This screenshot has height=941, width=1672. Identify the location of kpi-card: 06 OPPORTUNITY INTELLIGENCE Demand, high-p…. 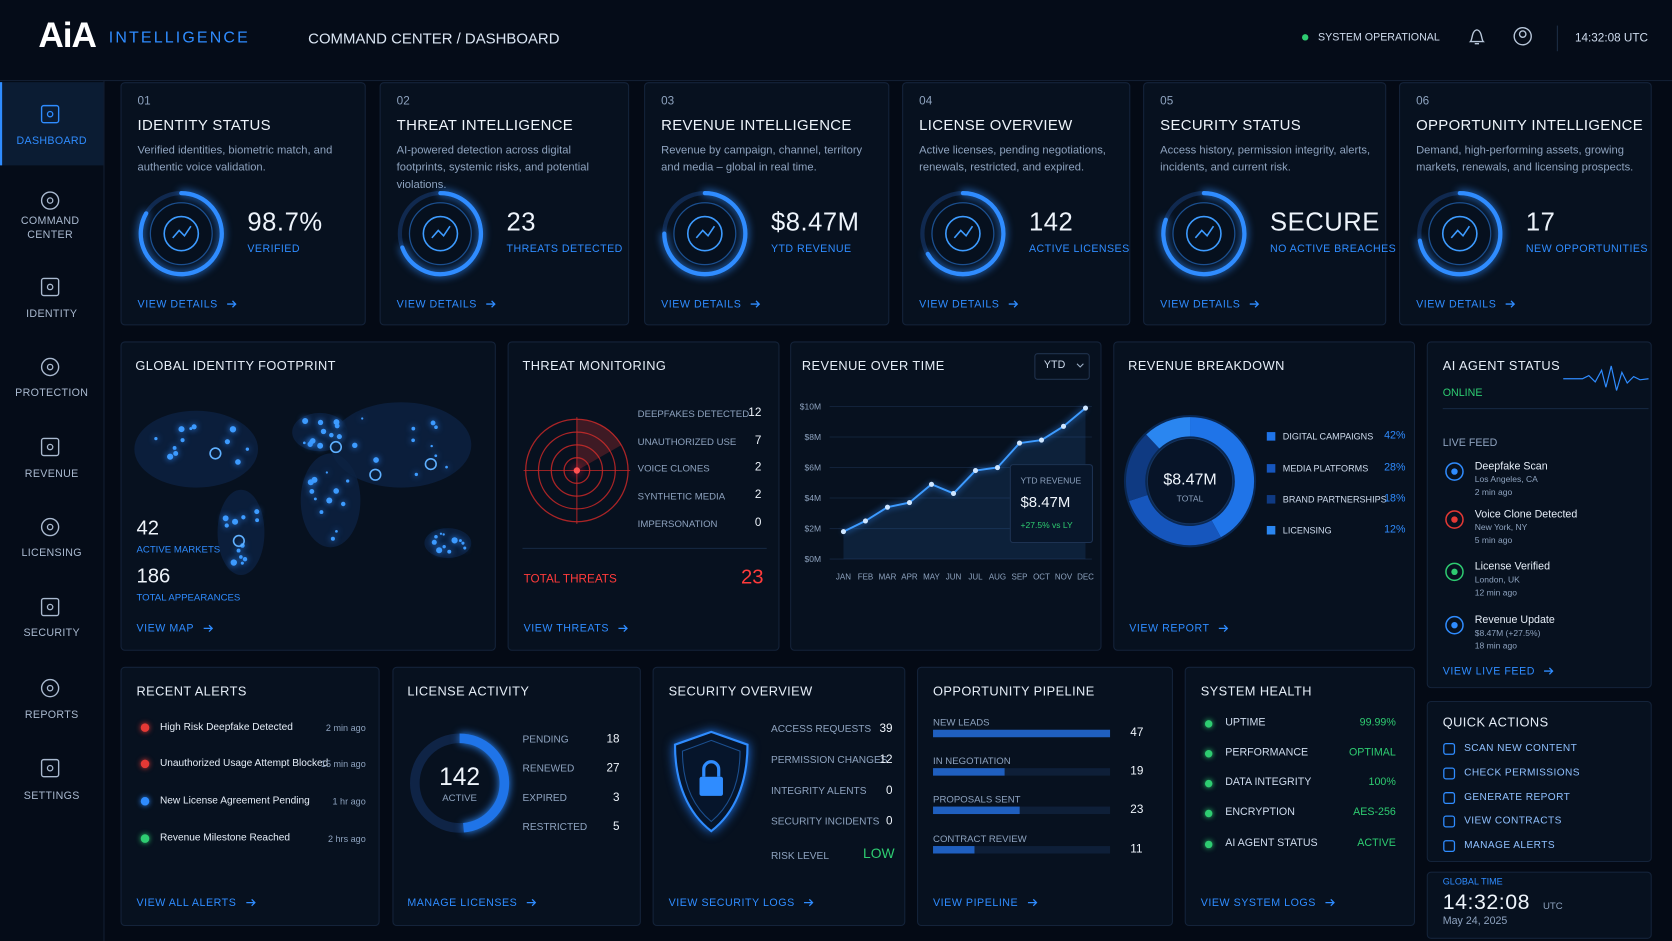
(1525, 204).